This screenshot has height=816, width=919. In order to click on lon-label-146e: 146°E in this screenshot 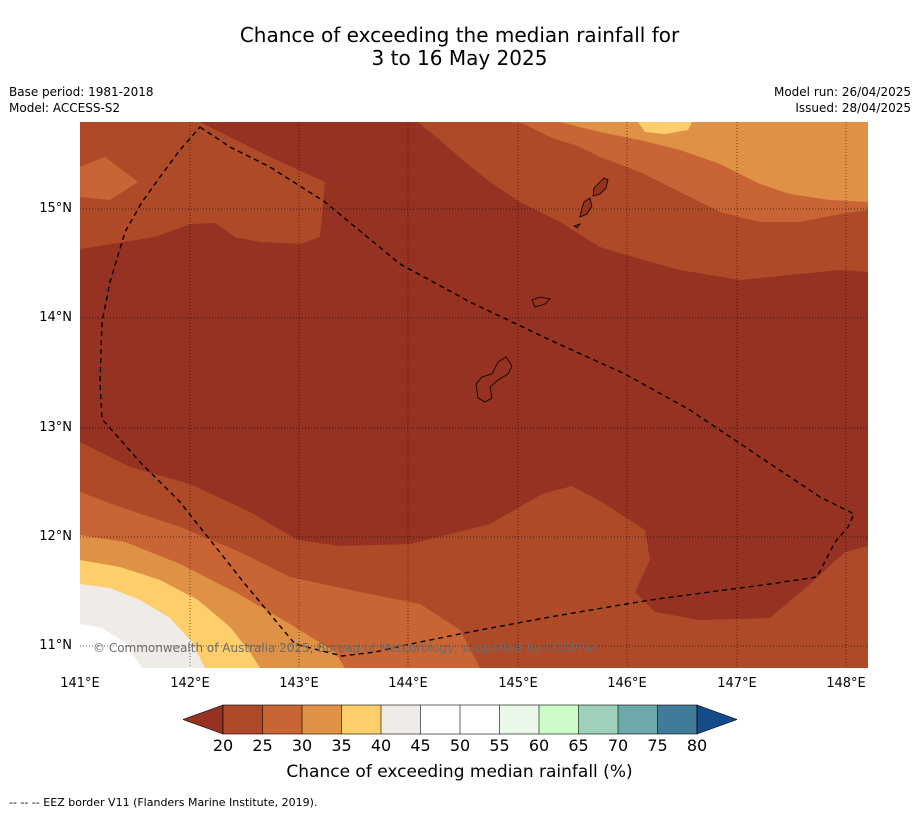, I will do `click(627, 683)`.